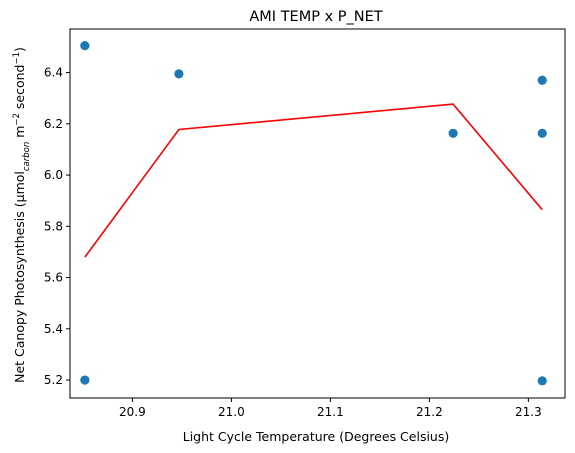 The width and height of the screenshot is (575, 453). Describe the element at coordinates (53, 73) in the screenshot. I see `y-tick-label: 6.4` at that location.